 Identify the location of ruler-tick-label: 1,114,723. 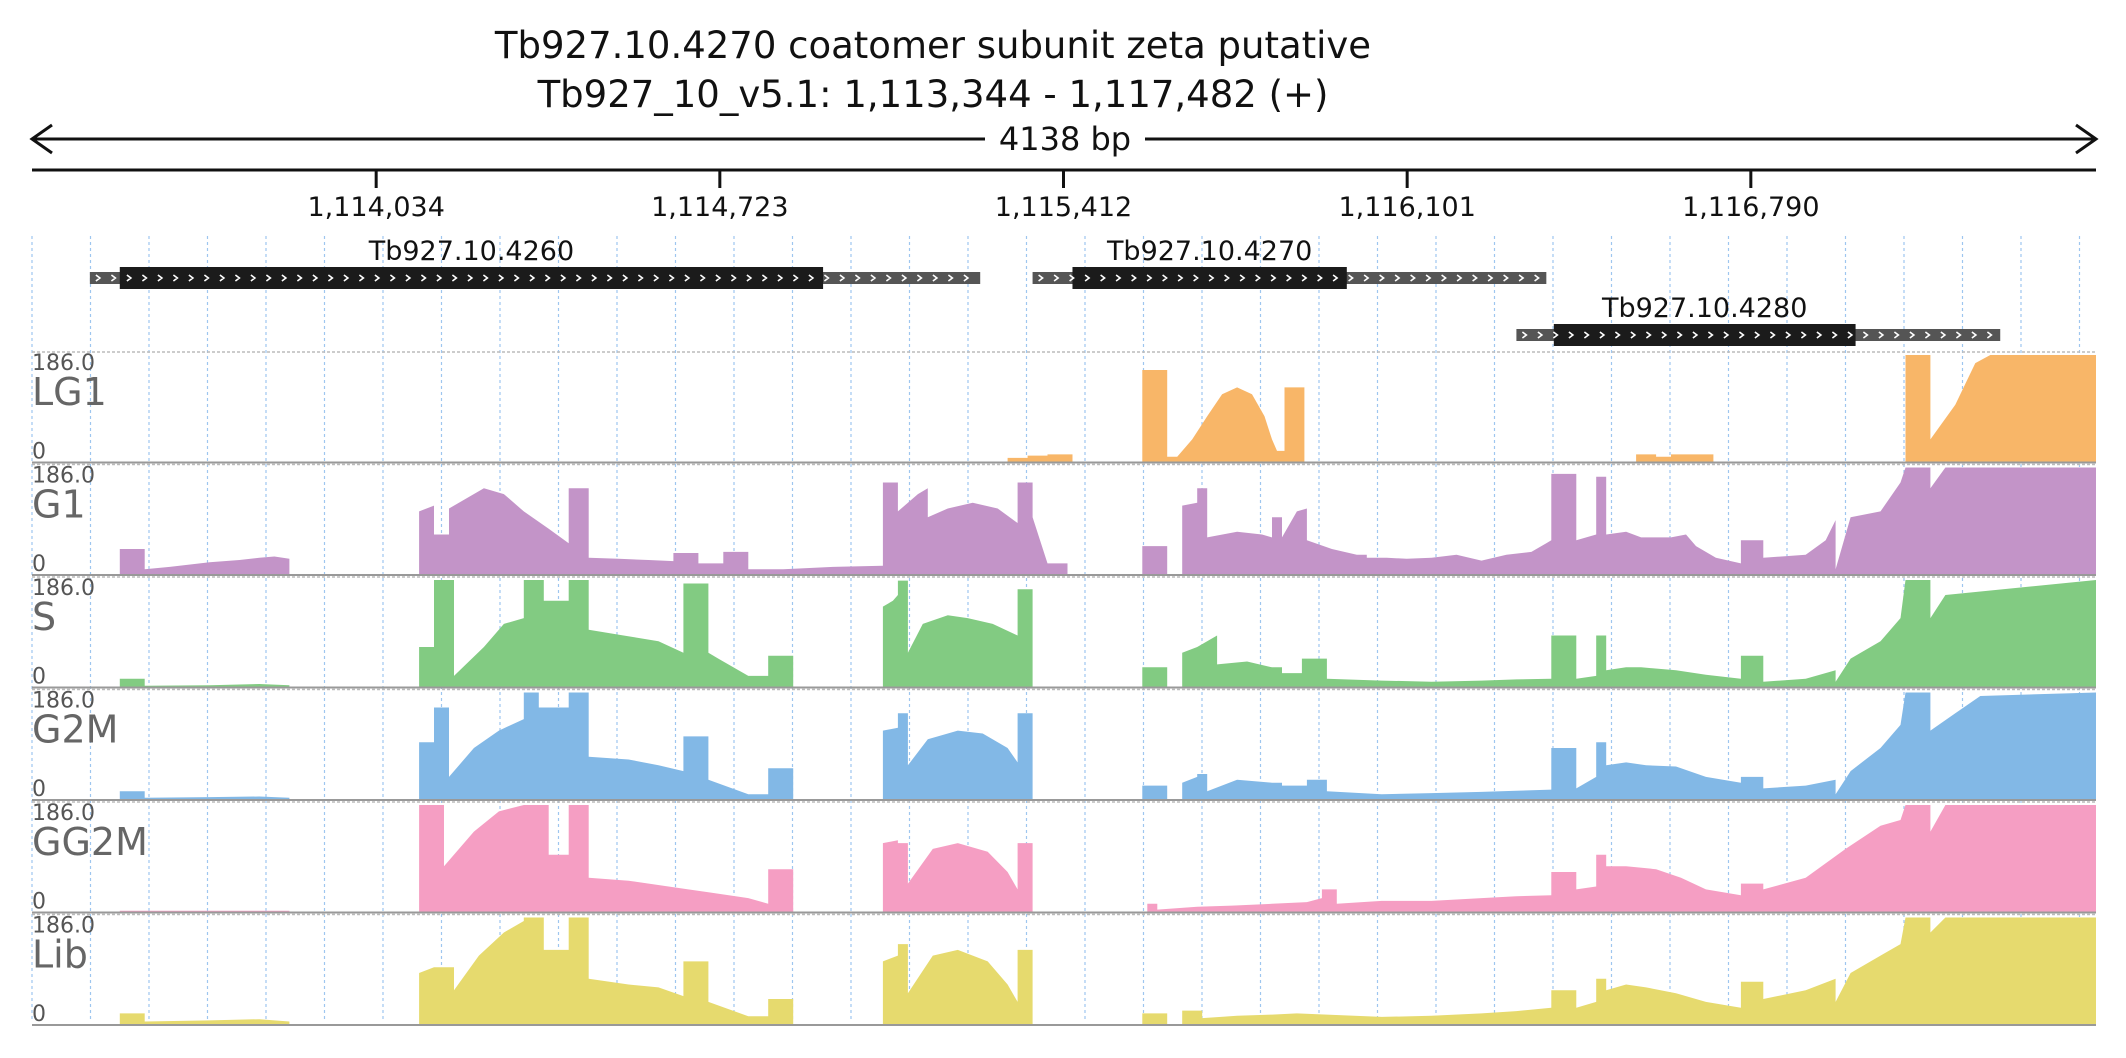
(719, 207).